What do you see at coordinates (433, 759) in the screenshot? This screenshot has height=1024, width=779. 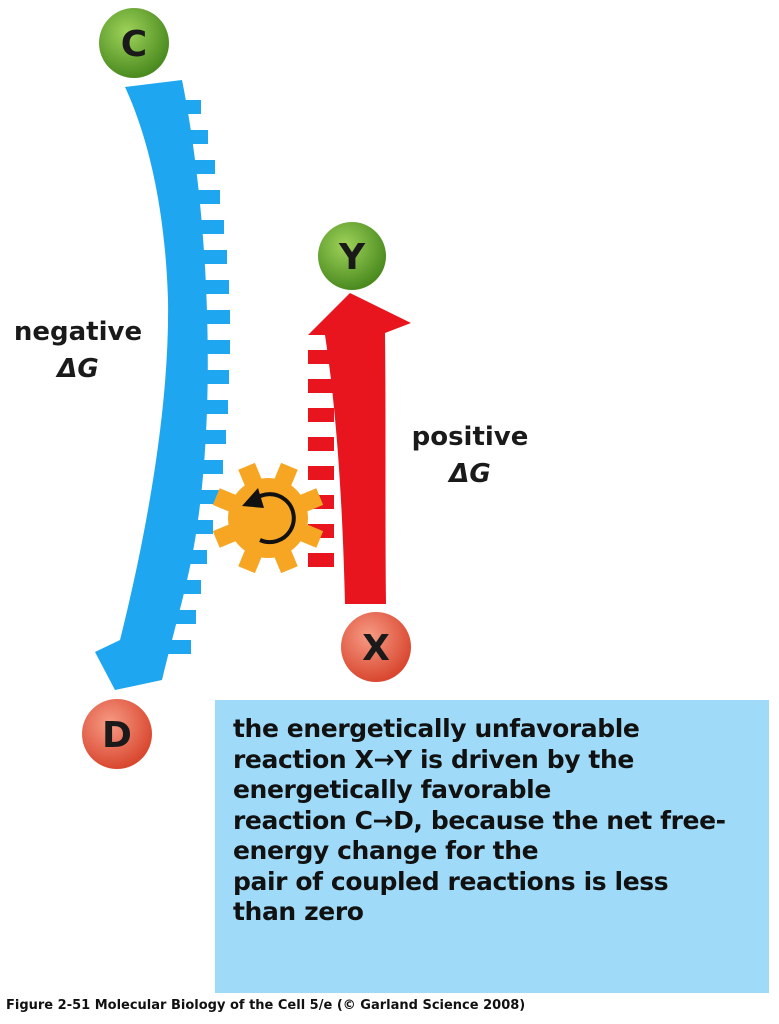 I see `explanation-line: reaction X→Y is driven by the` at bounding box center [433, 759].